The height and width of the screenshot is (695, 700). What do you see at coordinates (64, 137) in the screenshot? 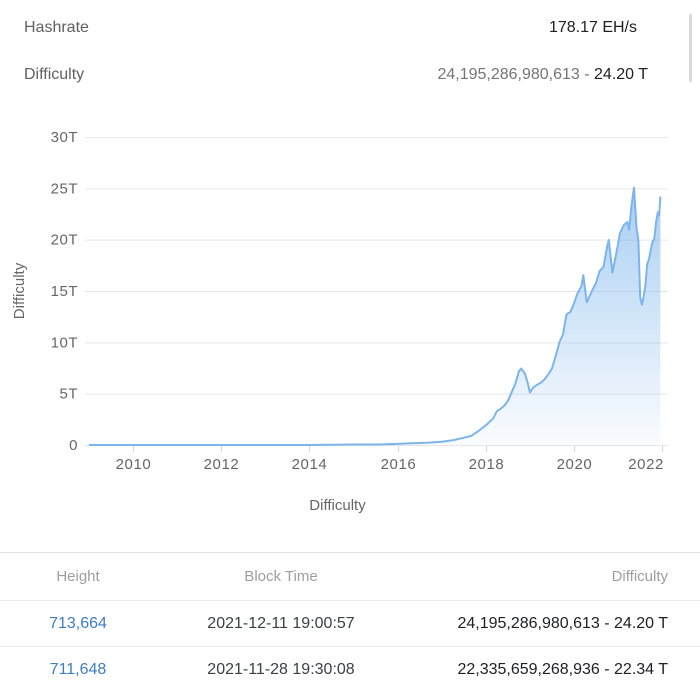
I see `y-tick-label: 30T` at bounding box center [64, 137].